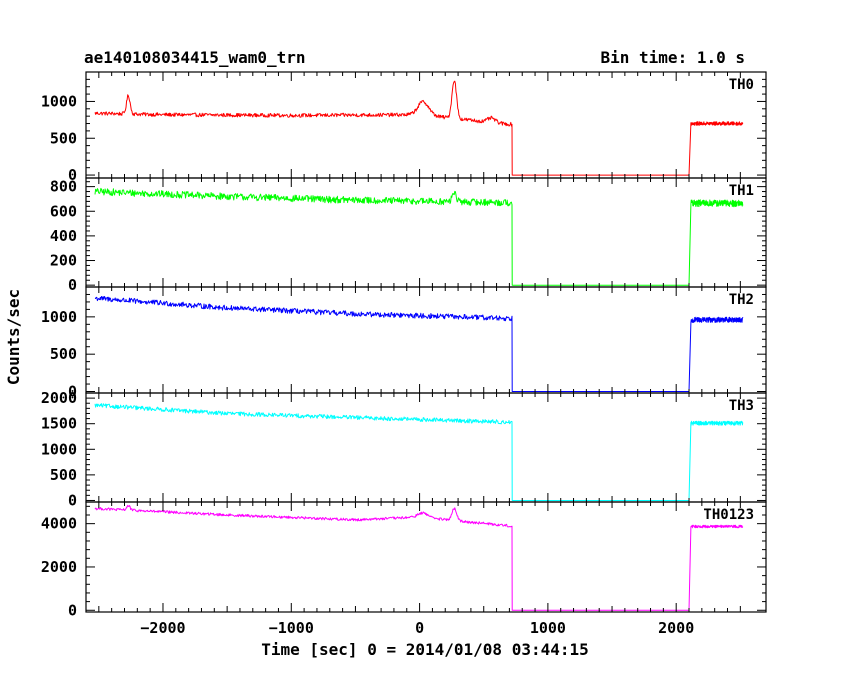  I want to click on panel-label-th2: TH2, so click(741, 300).